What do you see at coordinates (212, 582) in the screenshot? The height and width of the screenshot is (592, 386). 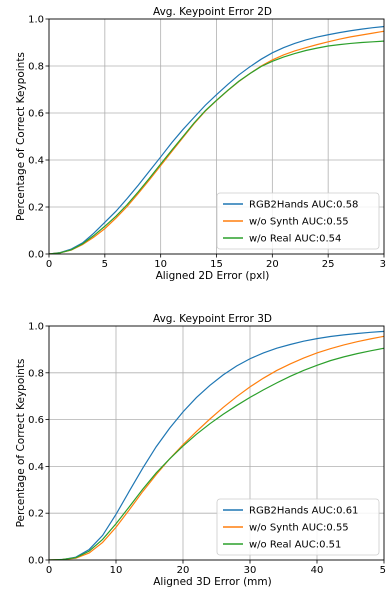 I see `x-axis-label: Aligned 3D Error (mm)` at bounding box center [212, 582].